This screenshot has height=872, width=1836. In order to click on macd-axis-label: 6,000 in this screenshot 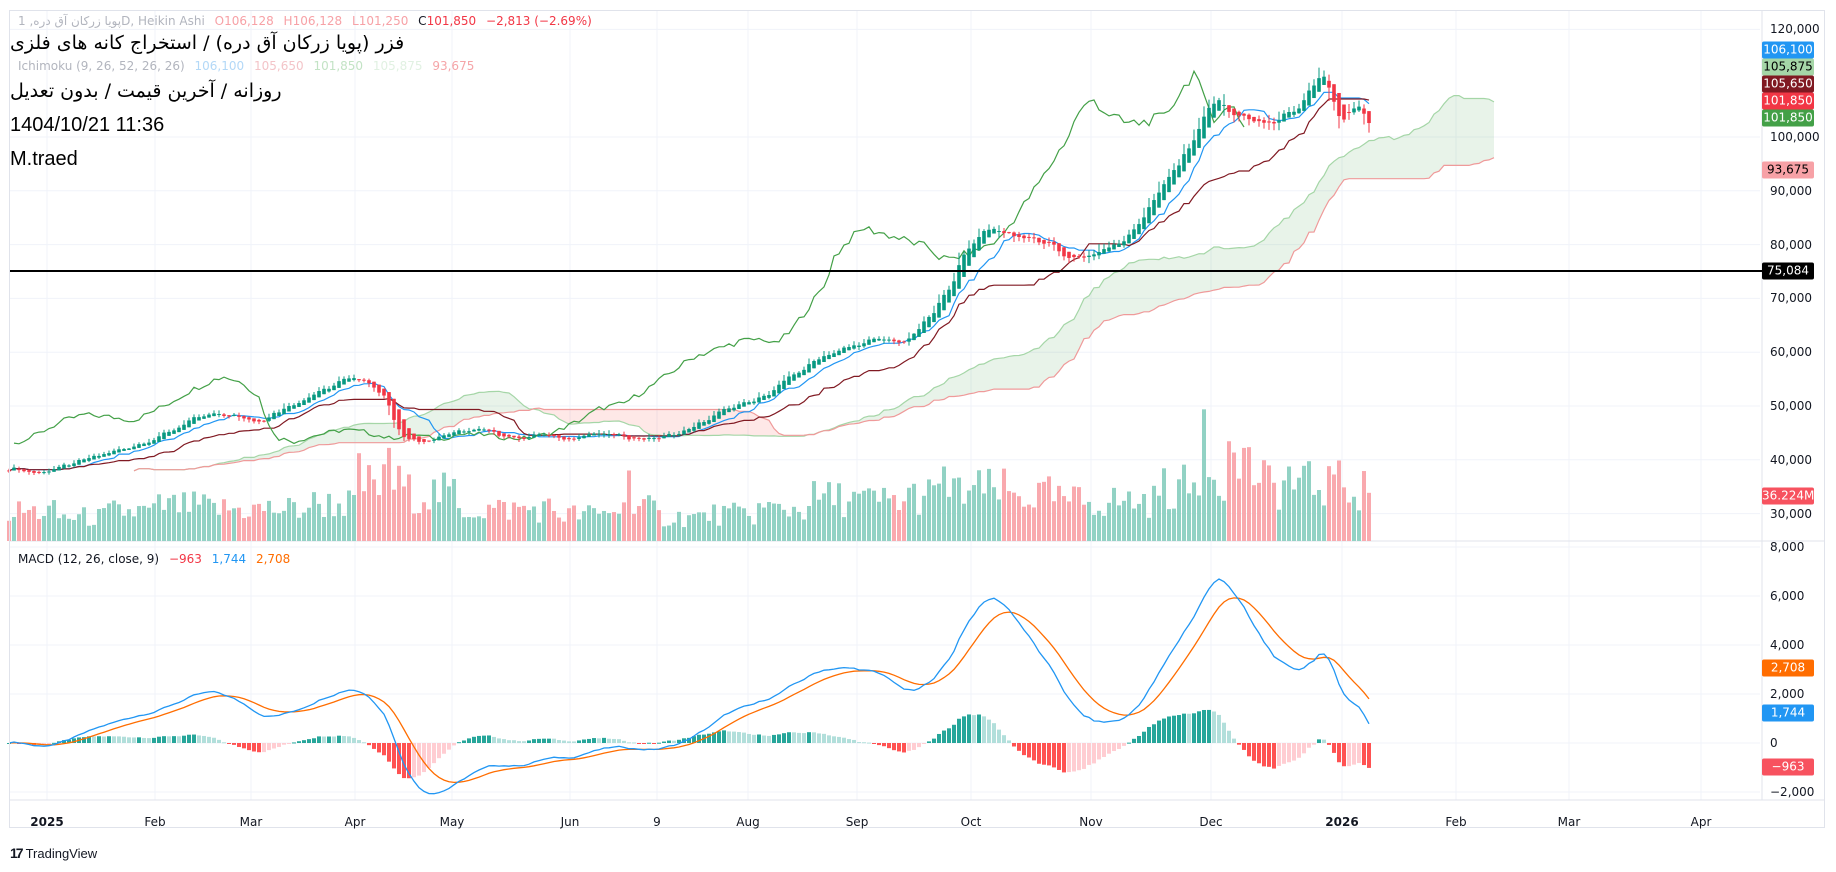, I will do `click(1787, 596)`.